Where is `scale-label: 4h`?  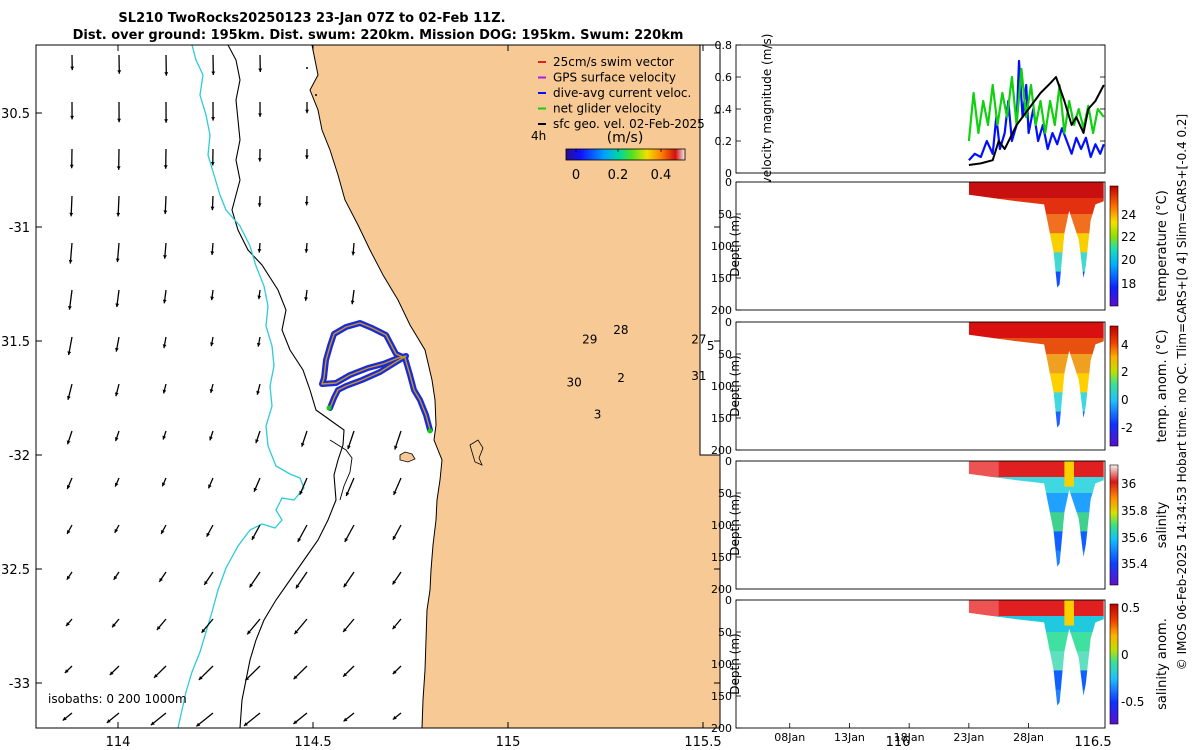
scale-label: 4h is located at coordinates (538, 136).